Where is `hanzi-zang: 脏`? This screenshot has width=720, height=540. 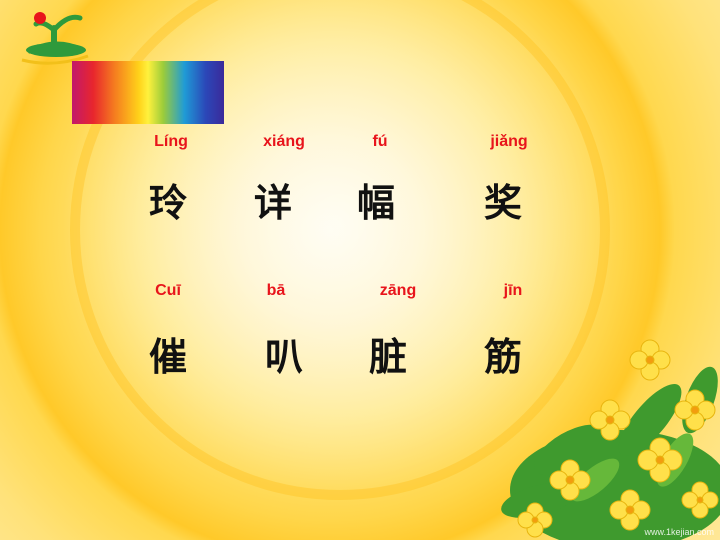 hanzi-zang: 脏 is located at coordinates (387, 357).